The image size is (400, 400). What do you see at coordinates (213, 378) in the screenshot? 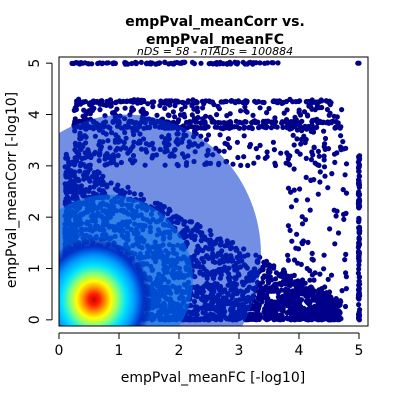
I see `x-axis-label: empPval_meanFC [-log10]` at bounding box center [213, 378].